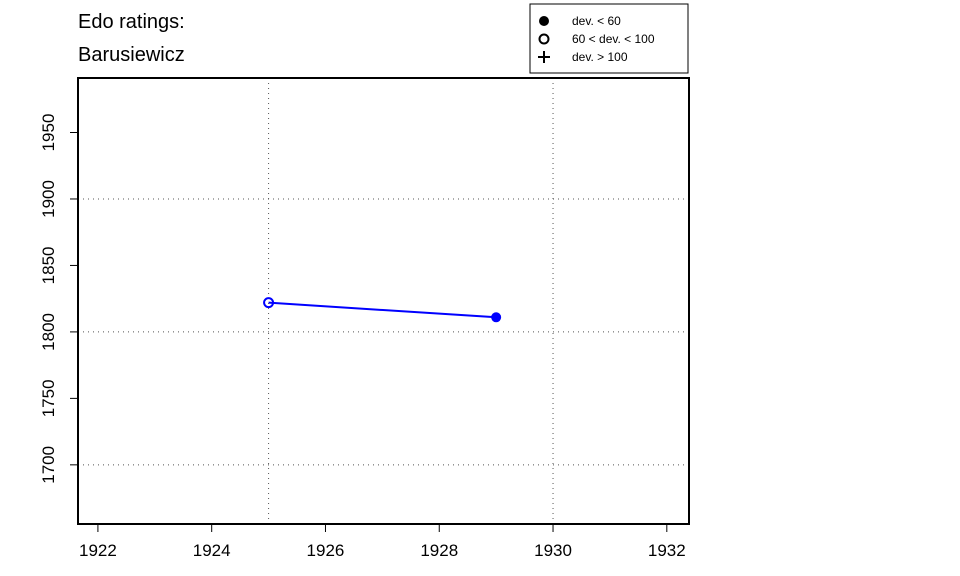 The image size is (960, 576). I want to click on x-tick-label: 1928, so click(439, 550).